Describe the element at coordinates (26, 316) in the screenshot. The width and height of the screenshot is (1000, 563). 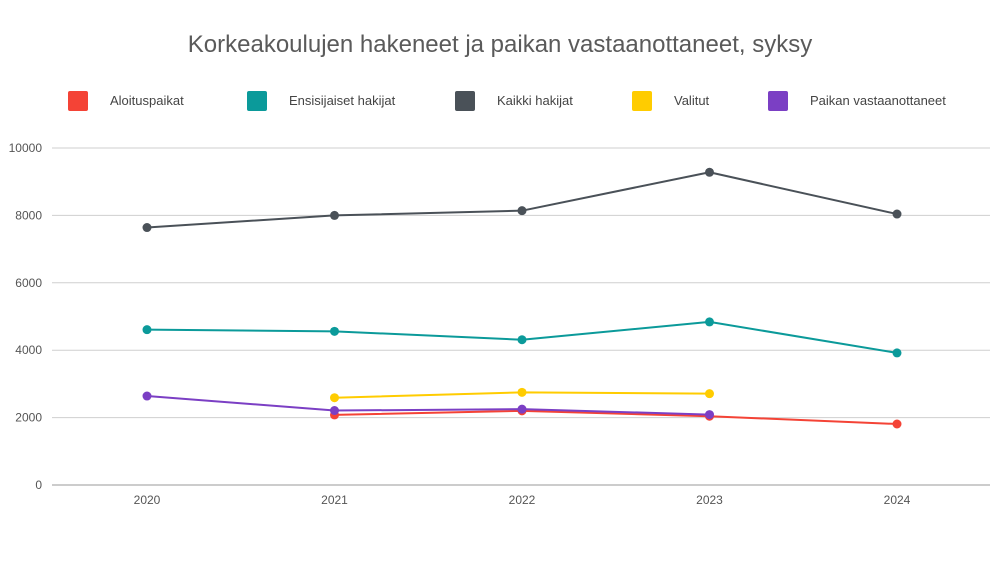
I see `y-axis: 0 2000 4000 6000 8000 10000` at that location.